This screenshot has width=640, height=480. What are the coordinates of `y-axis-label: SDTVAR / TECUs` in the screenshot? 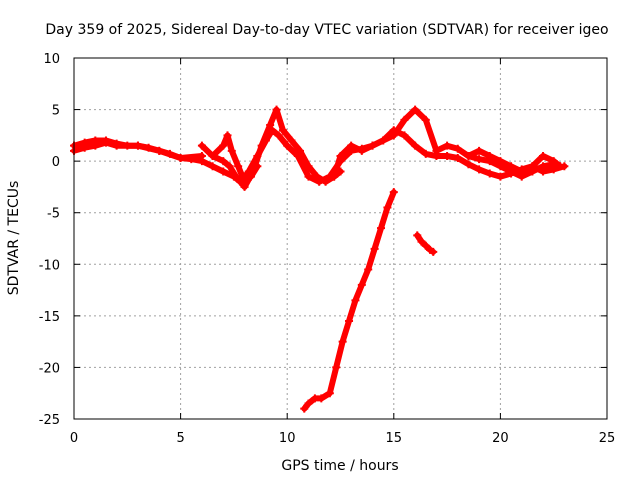 It's located at (14, 238).